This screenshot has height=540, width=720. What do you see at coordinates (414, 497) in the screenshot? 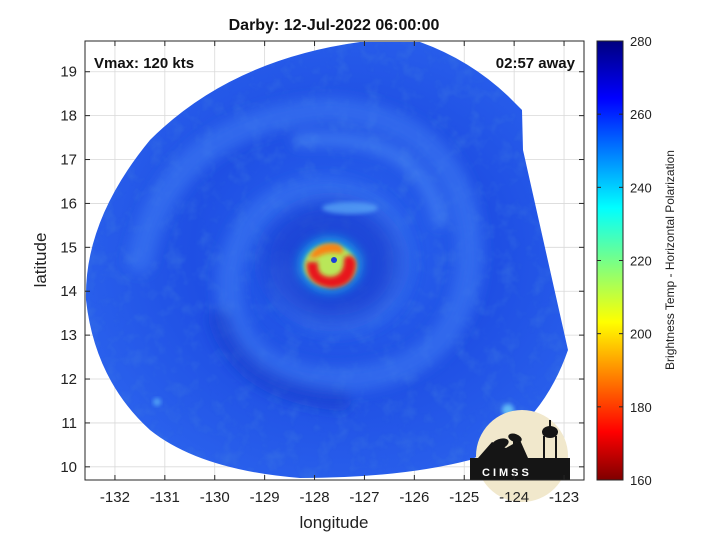
I see `x-tick-label: -126` at bounding box center [414, 497].